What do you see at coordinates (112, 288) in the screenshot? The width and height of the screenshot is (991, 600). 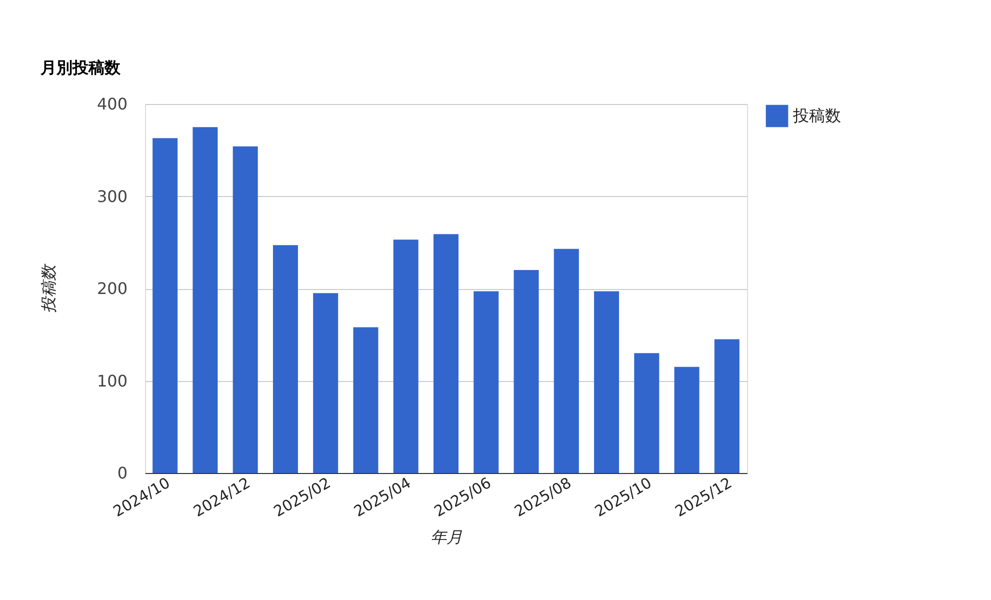 I see `y-tick-label: 200` at bounding box center [112, 288].